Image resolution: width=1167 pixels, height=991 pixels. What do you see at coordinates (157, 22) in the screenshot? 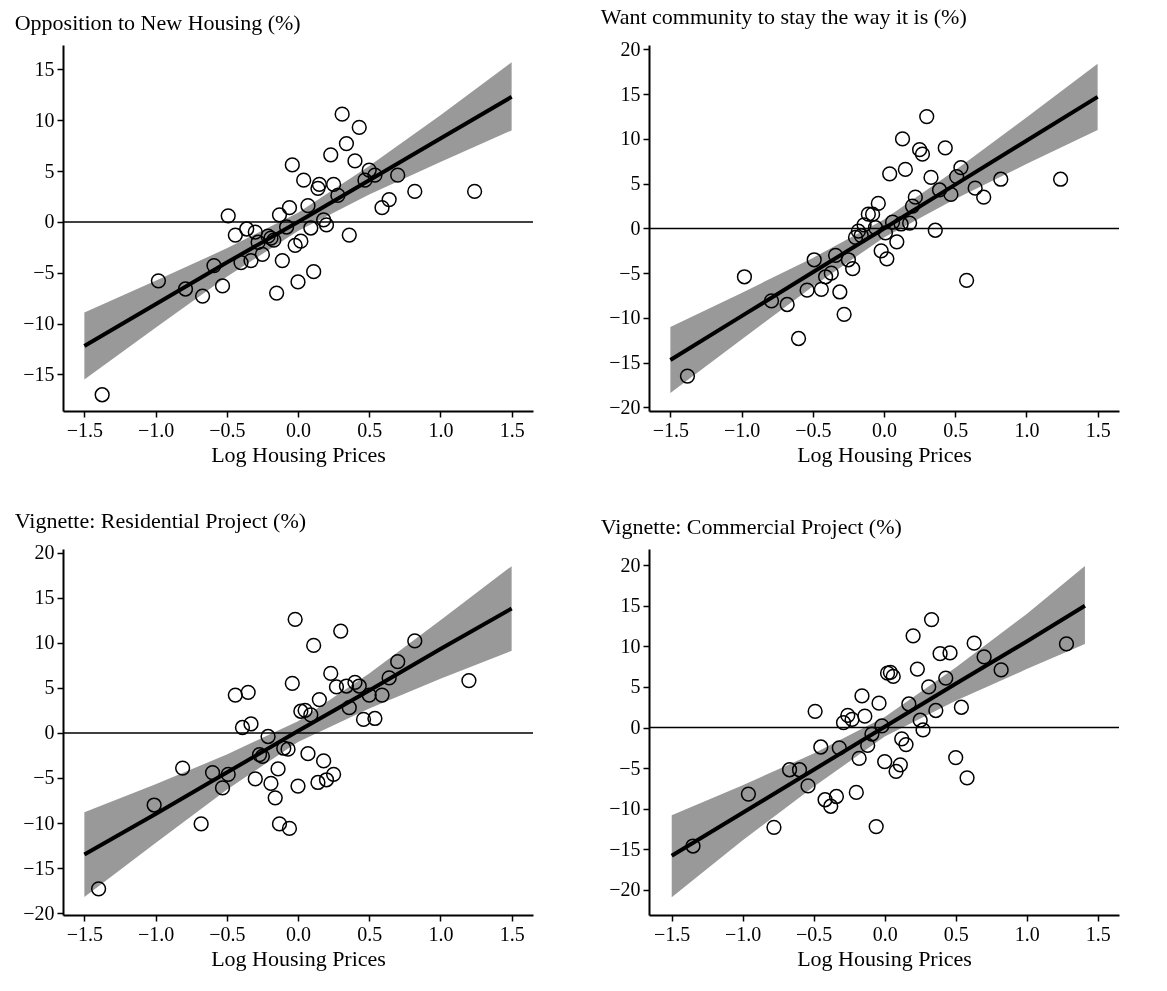
I see `chart-title: Opposition to New Housing (%)` at bounding box center [157, 22].